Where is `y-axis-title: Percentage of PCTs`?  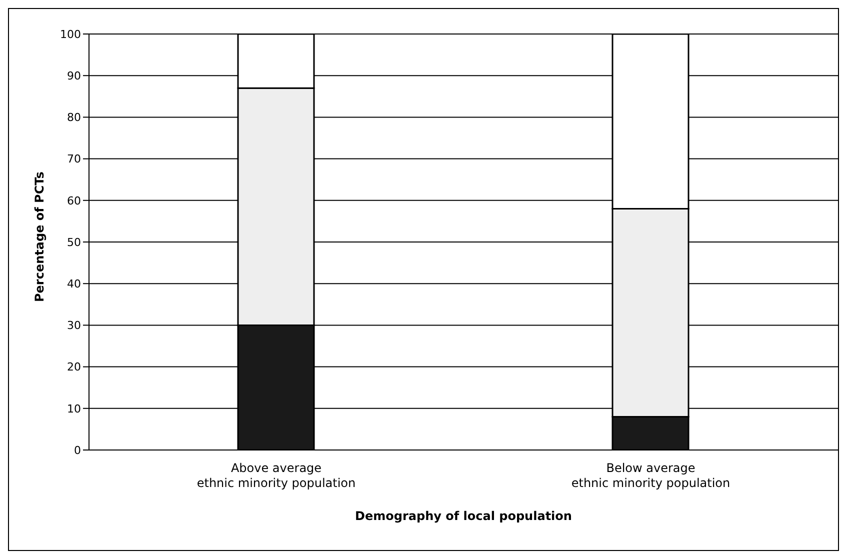 y-axis-title: Percentage of PCTs is located at coordinates (39, 237).